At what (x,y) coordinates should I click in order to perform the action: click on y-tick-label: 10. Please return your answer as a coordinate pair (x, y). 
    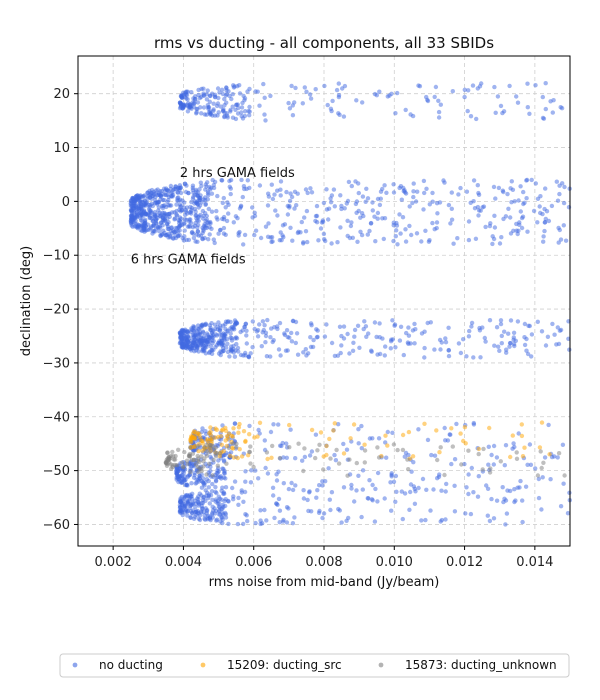
    Looking at the image, I should click on (61, 148).